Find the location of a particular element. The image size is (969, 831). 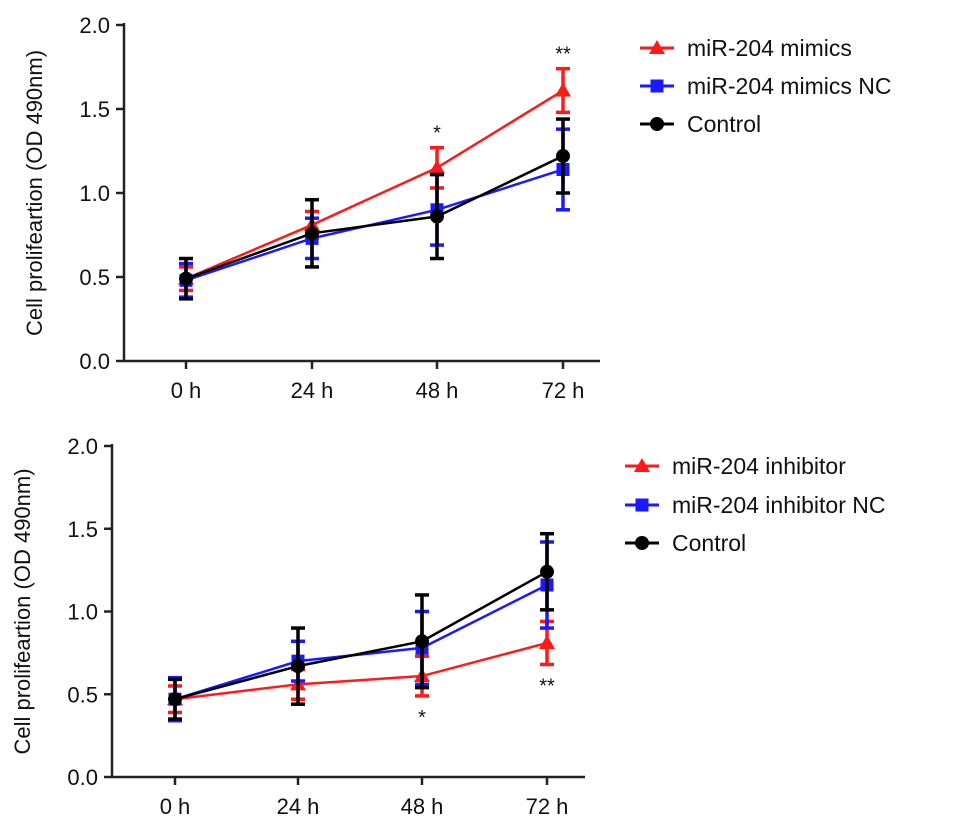

legend-label: miR-204 mimics NC is located at coordinates (789, 86).